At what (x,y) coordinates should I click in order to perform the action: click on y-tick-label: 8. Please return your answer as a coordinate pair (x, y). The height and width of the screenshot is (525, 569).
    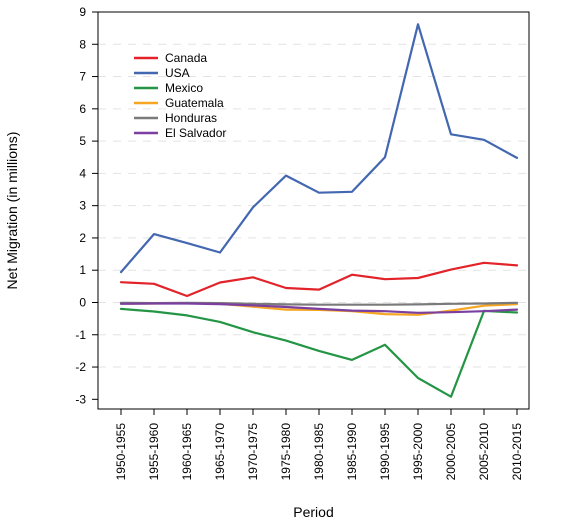
    Looking at the image, I should click on (82, 44).